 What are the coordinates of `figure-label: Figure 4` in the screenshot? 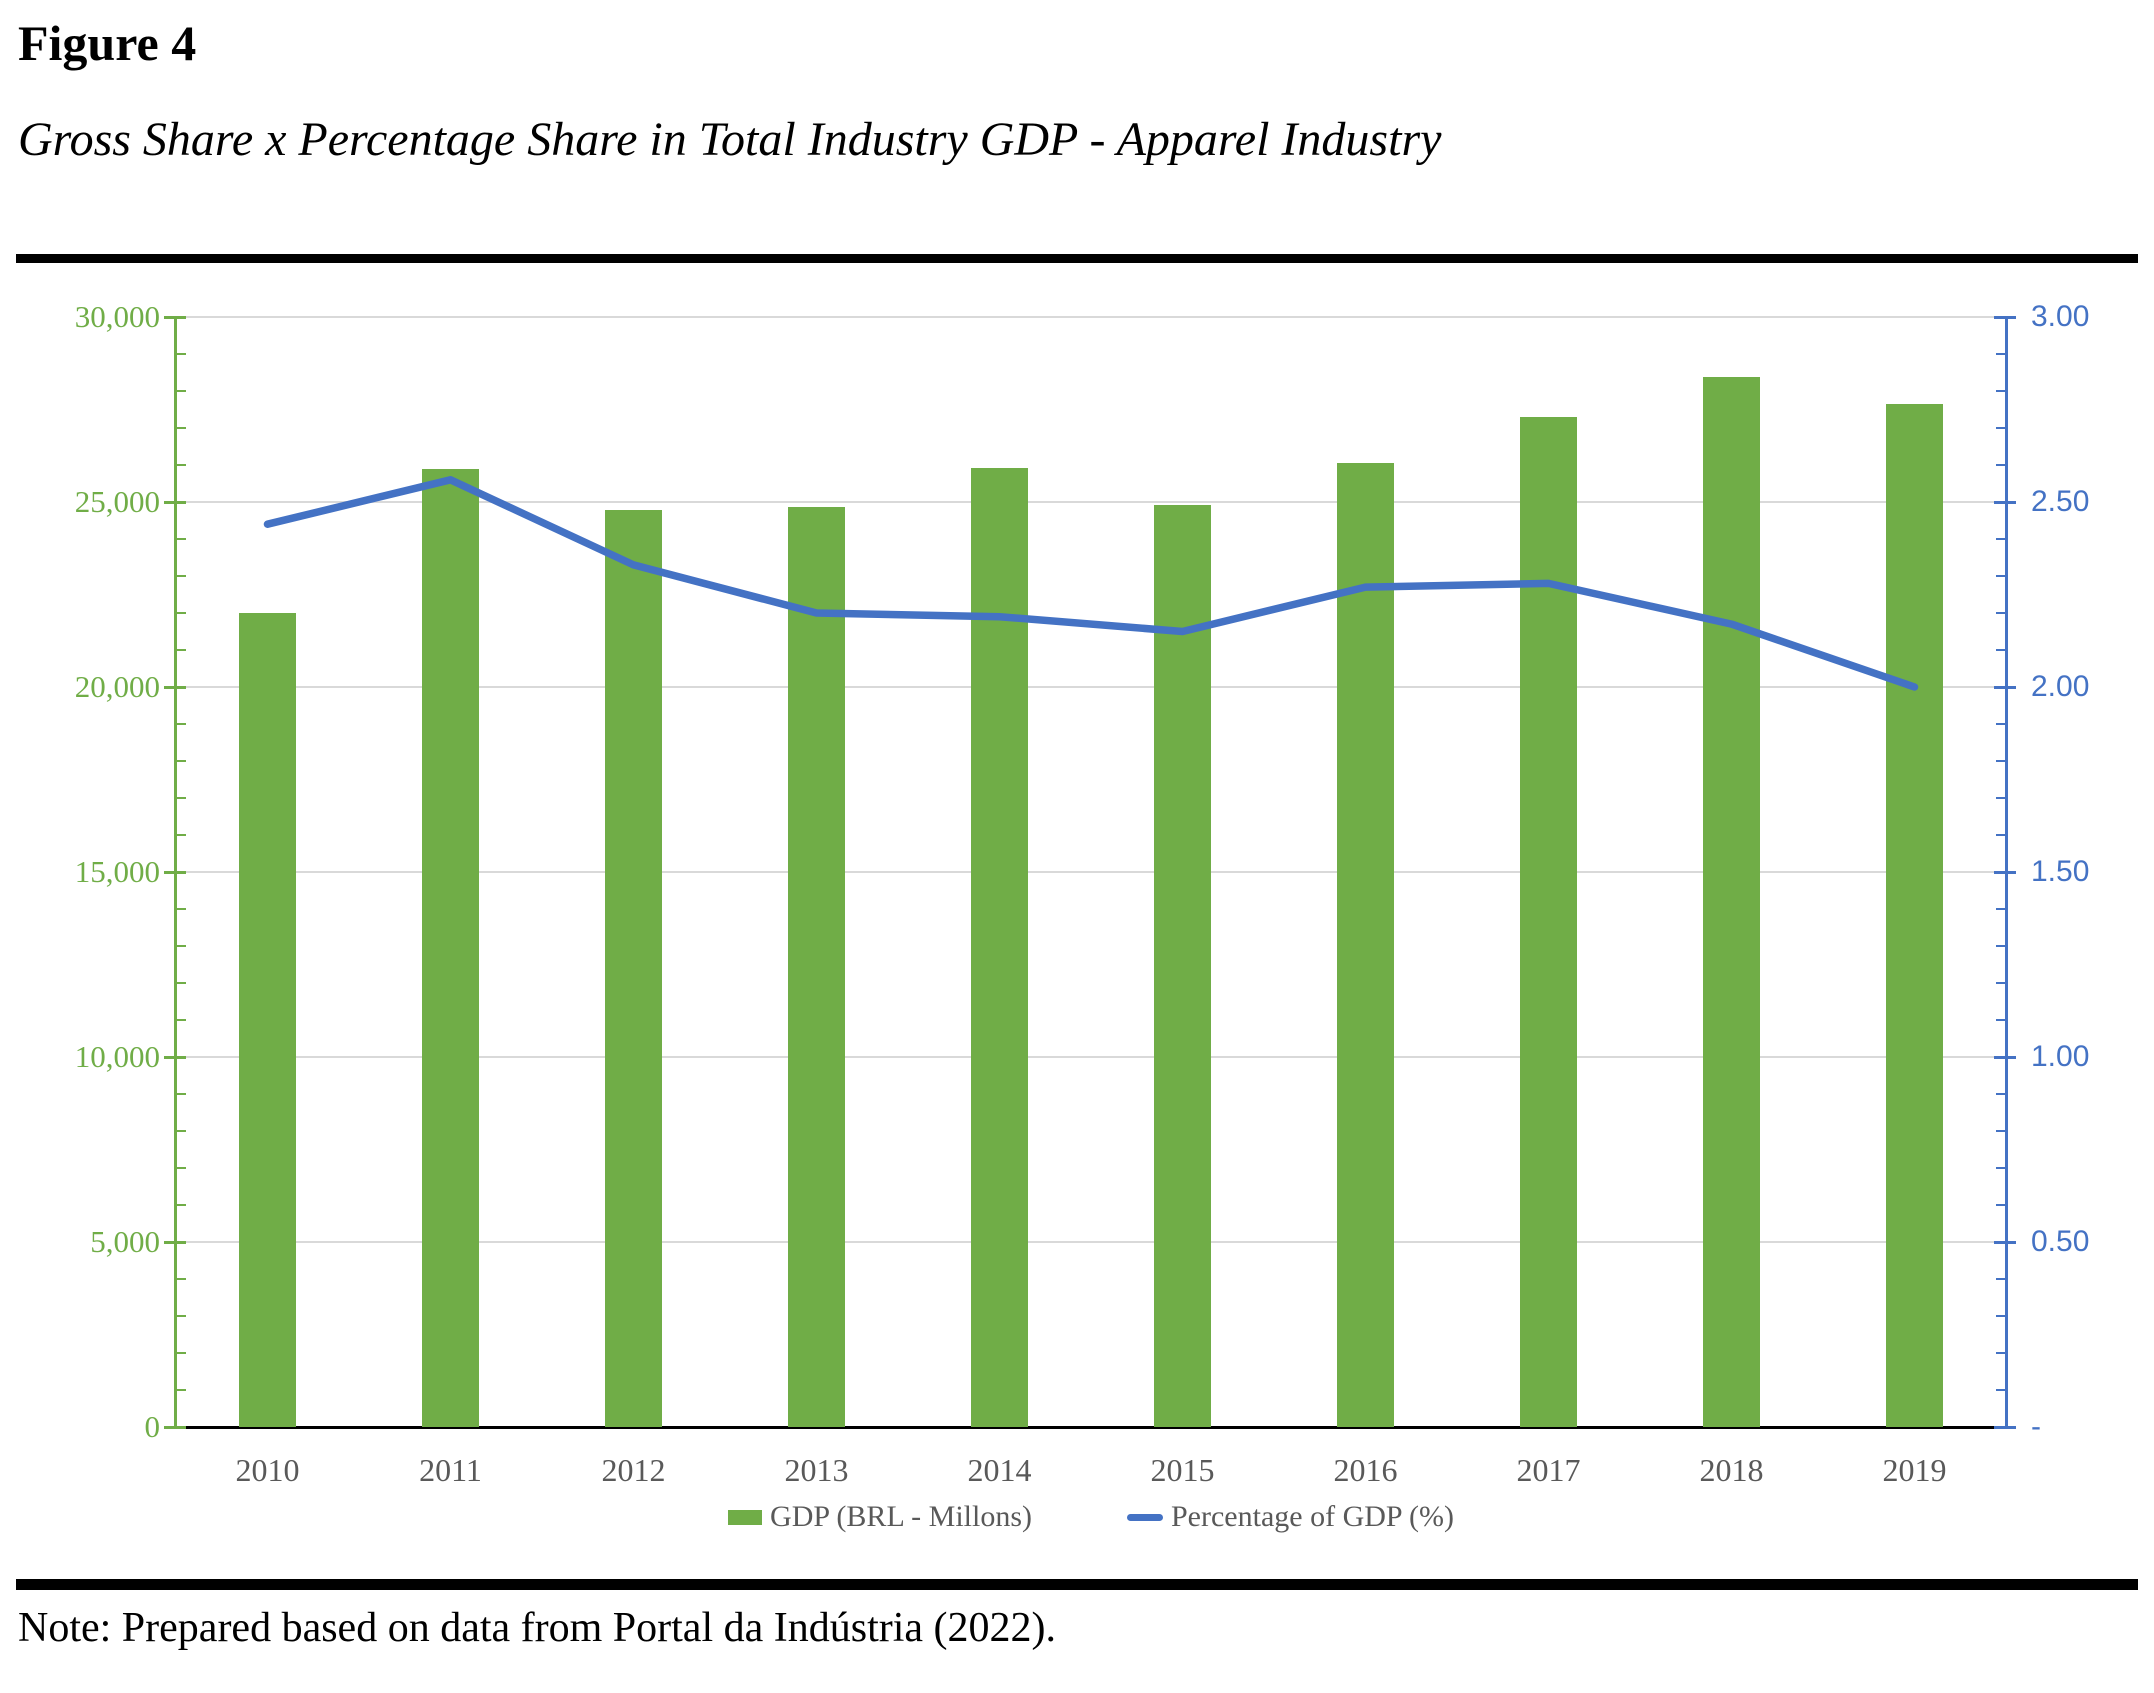 It's located at (107, 43).